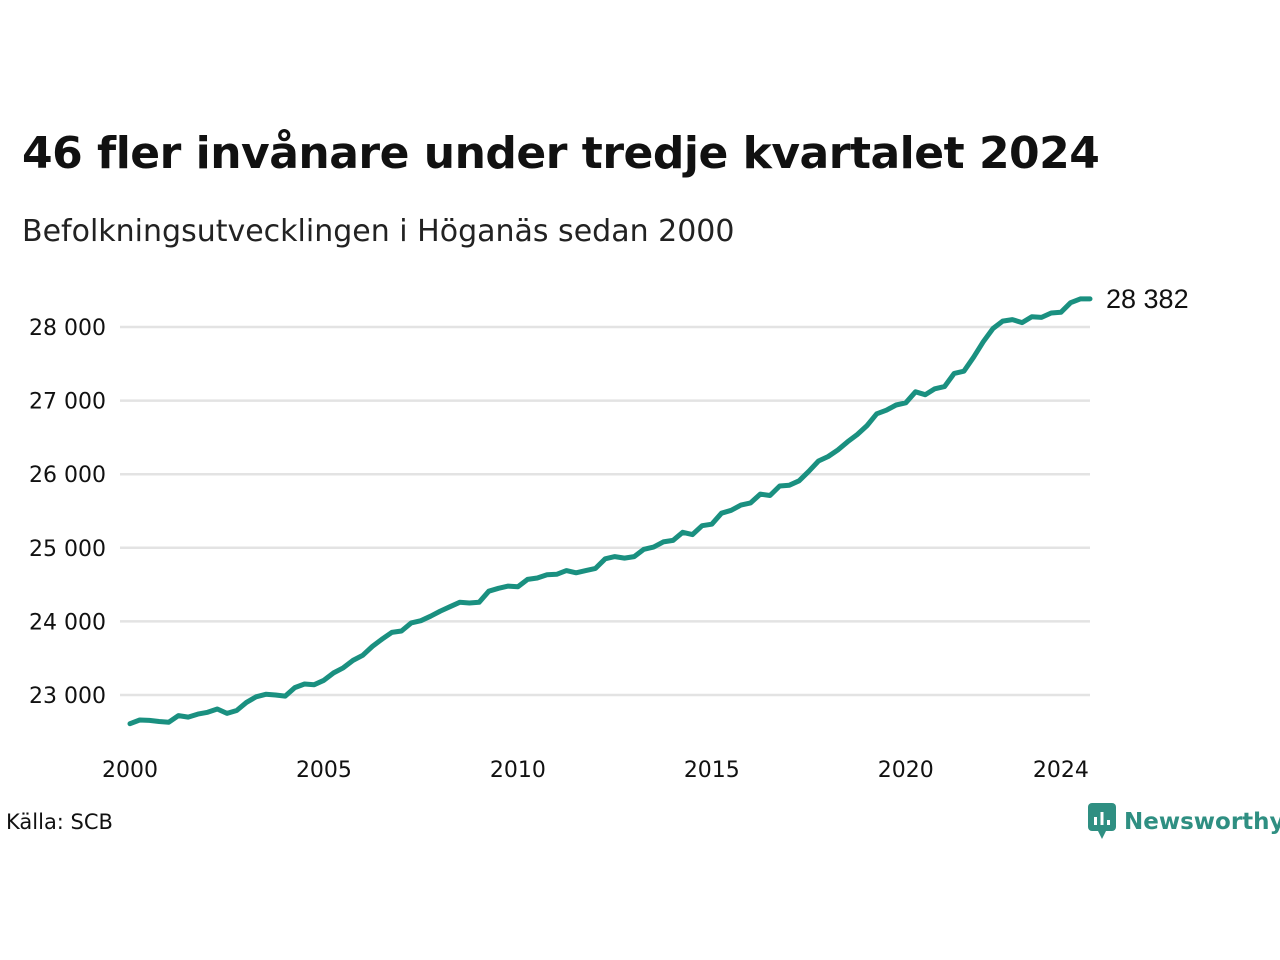  Describe the element at coordinates (1061, 770) in the screenshot. I see `x-tick-label: 2024` at that location.